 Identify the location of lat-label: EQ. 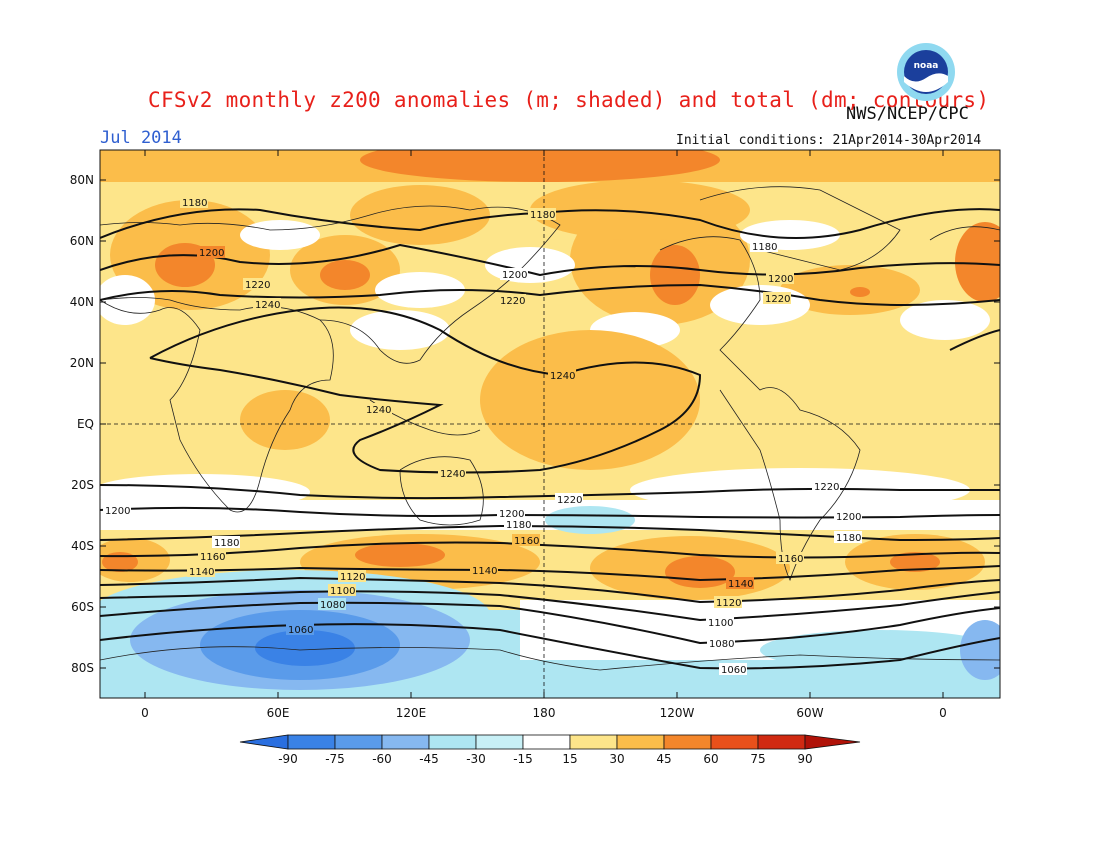
(85, 424).